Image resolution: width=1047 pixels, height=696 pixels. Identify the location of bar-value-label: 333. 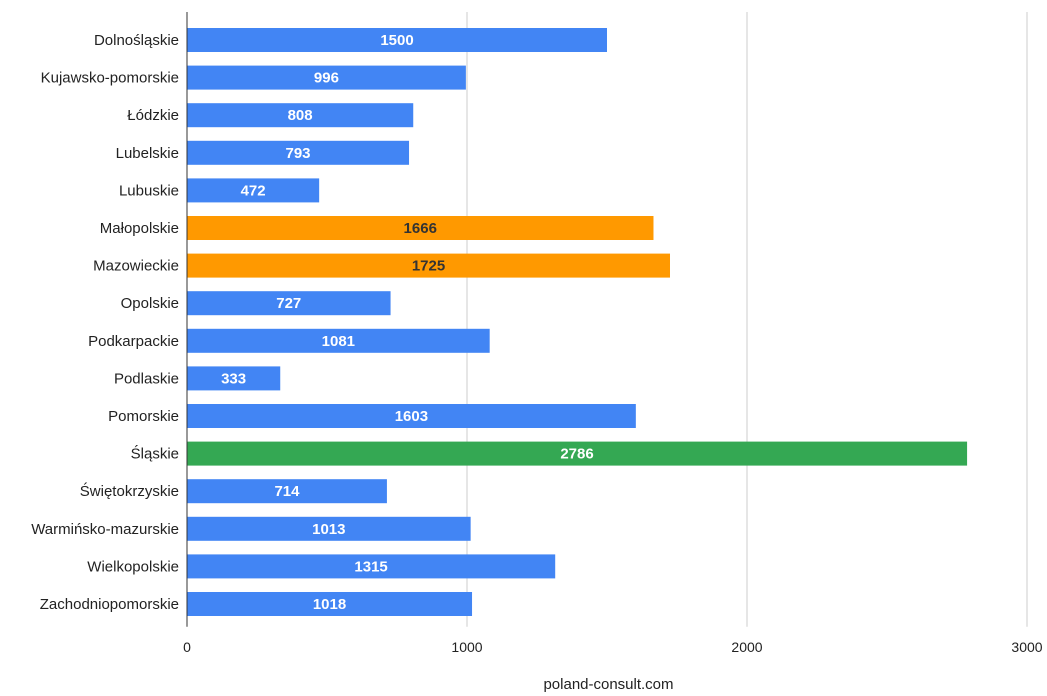
(233, 378).